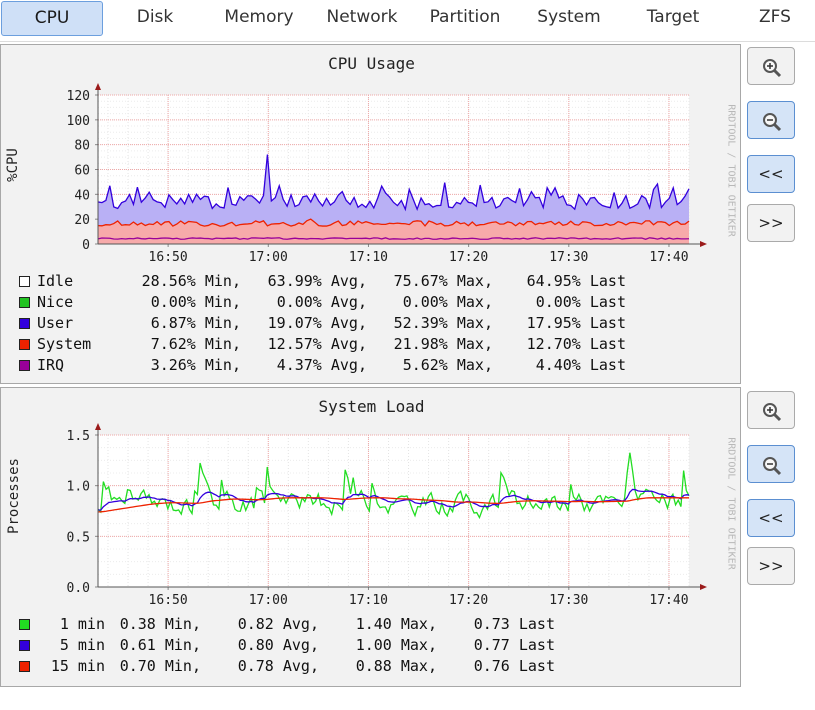 The image size is (815, 710). Describe the element at coordinates (82, 645) in the screenshot. I see `legend-name: 5 min` at that location.